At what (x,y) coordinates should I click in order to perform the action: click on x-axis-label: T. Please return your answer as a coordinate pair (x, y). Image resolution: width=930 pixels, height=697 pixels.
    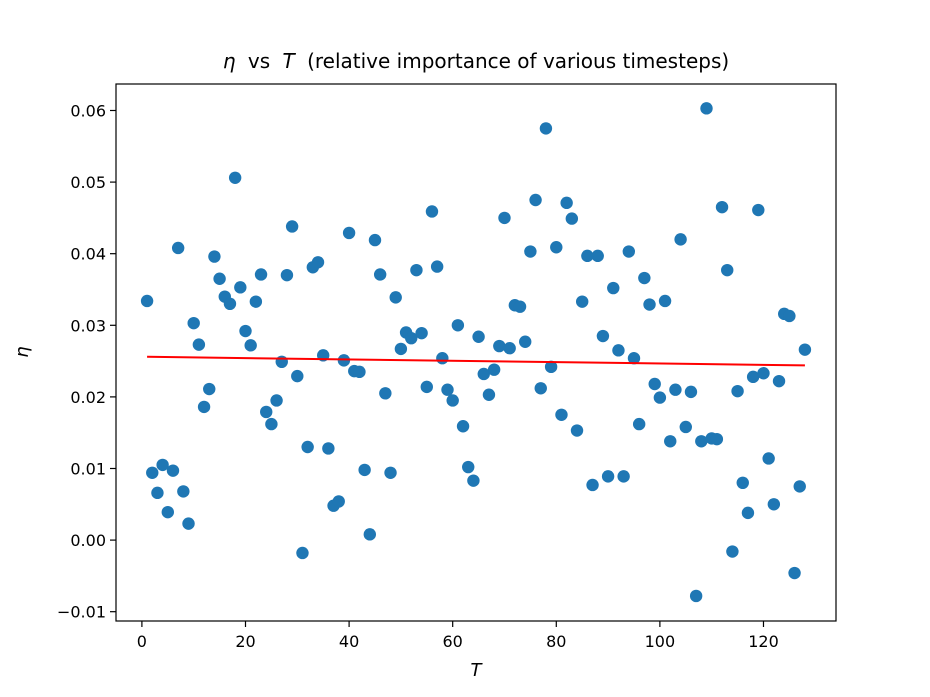
    Looking at the image, I should click on (477, 670).